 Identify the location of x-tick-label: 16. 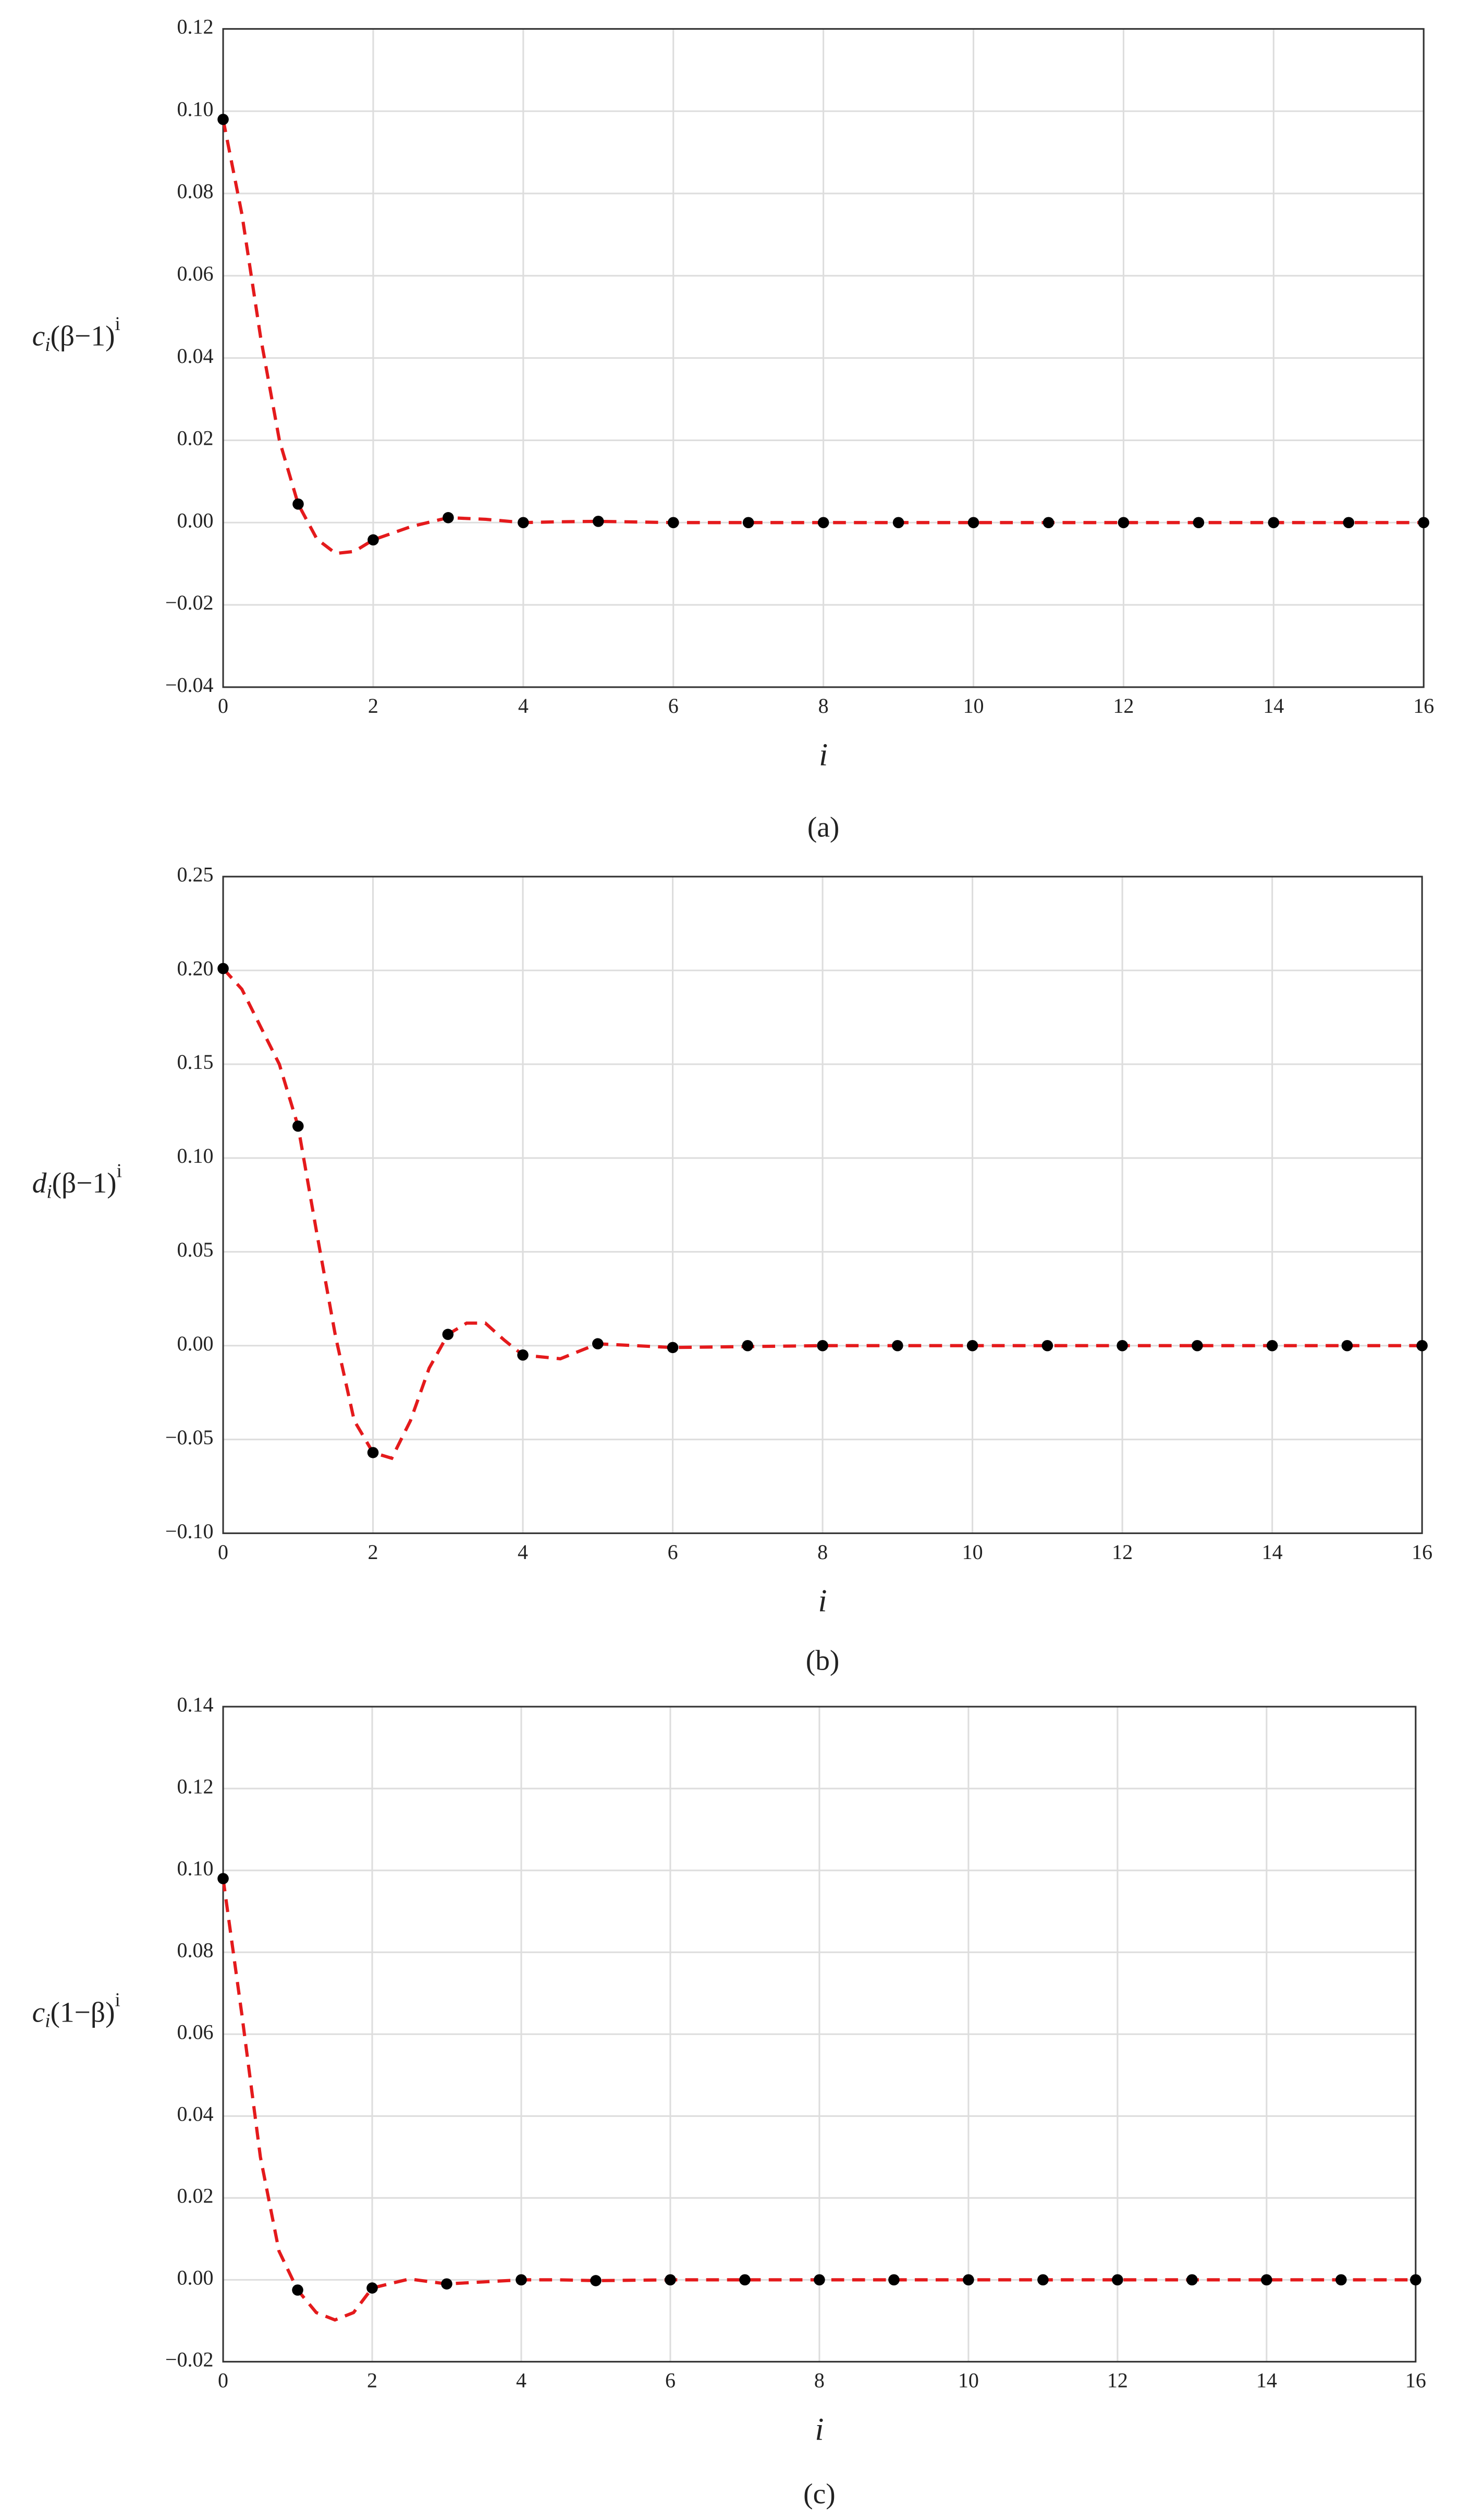
(1423, 705).